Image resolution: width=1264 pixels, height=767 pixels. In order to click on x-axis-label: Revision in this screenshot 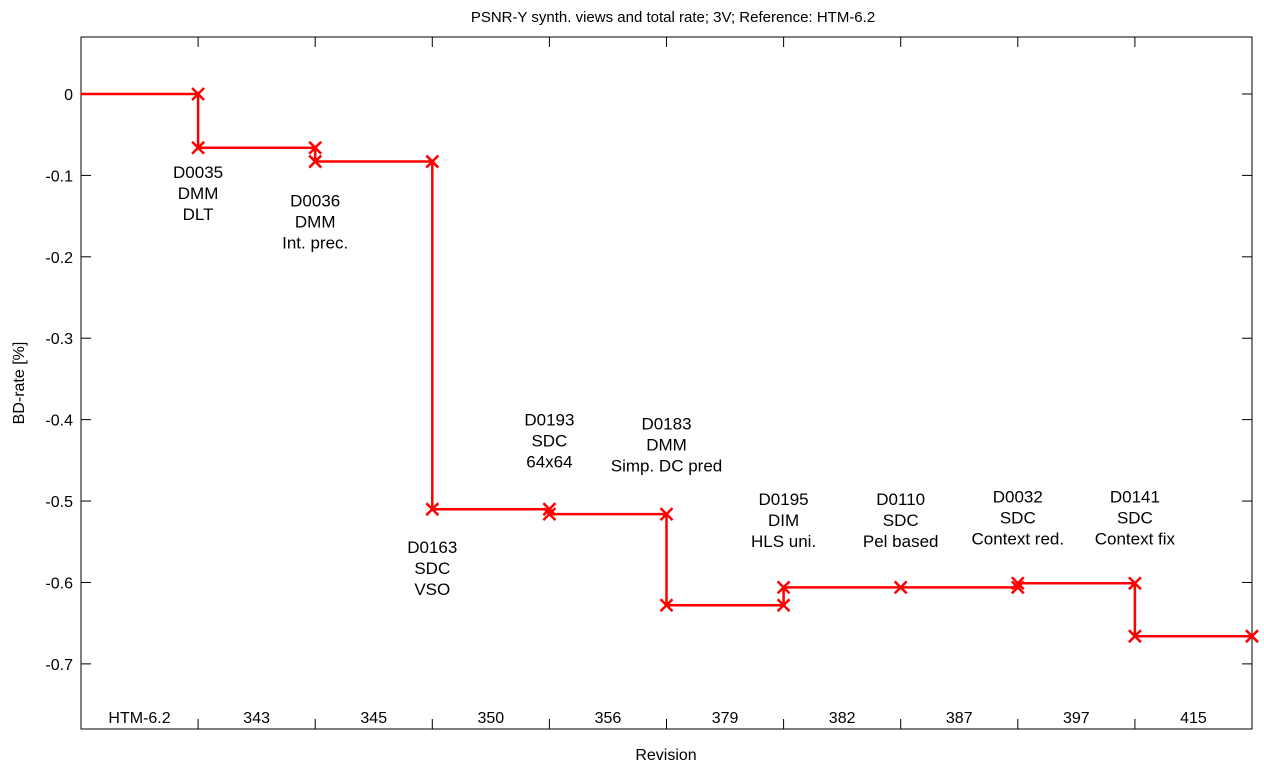, I will do `click(665, 755)`.